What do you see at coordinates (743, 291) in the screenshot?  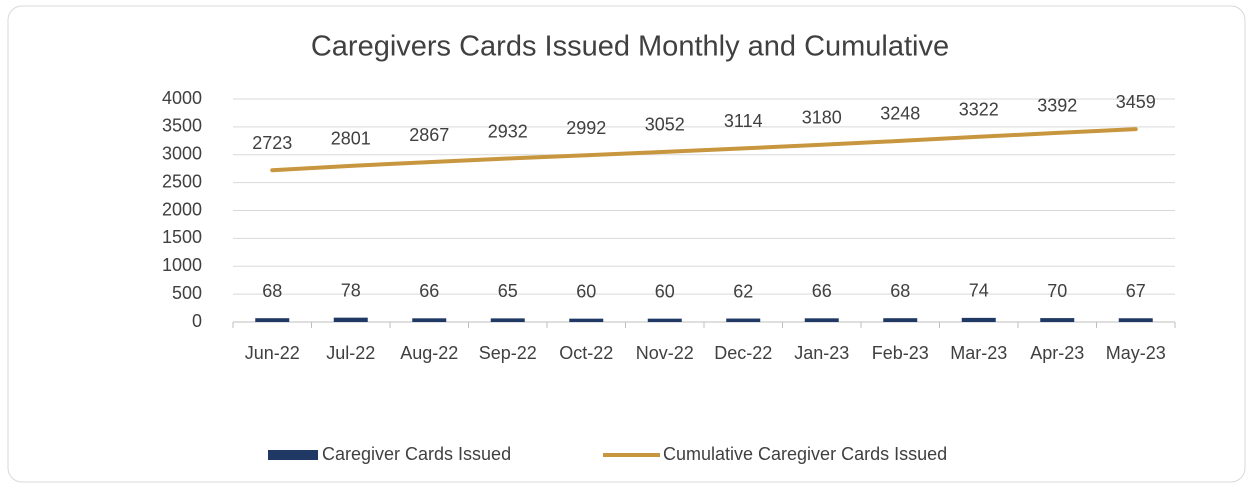 I see `data-label: 62` at bounding box center [743, 291].